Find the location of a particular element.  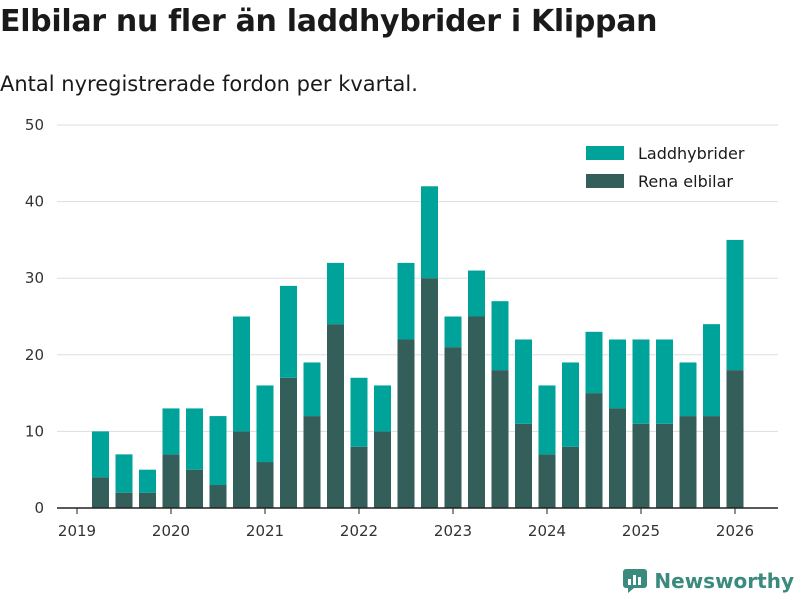

bar-laddhybrider-2021-q1 is located at coordinates (265, 424).